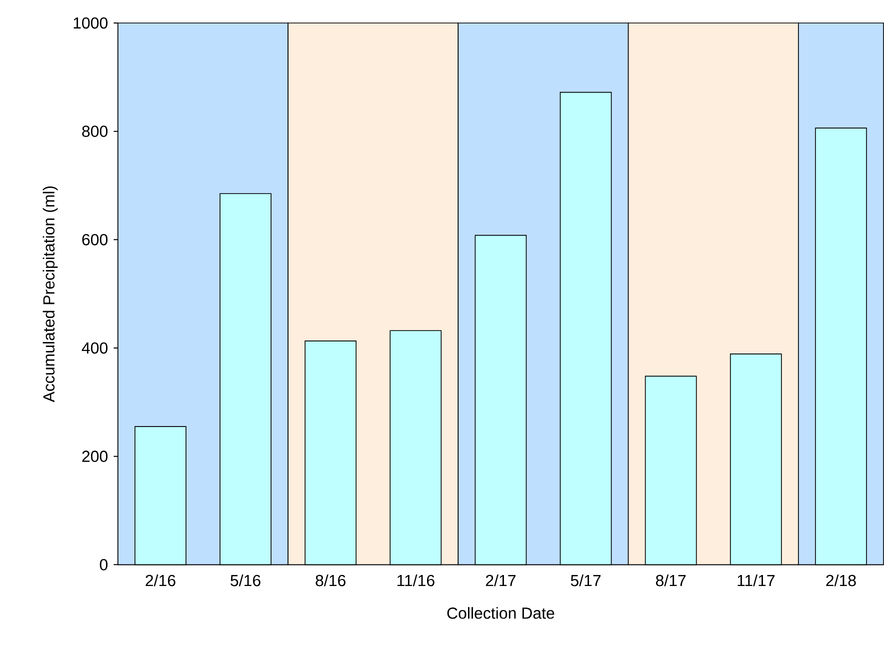 This screenshot has height=651, width=884. What do you see at coordinates (161, 580) in the screenshot?
I see `x-tick-label: 2/16` at bounding box center [161, 580].